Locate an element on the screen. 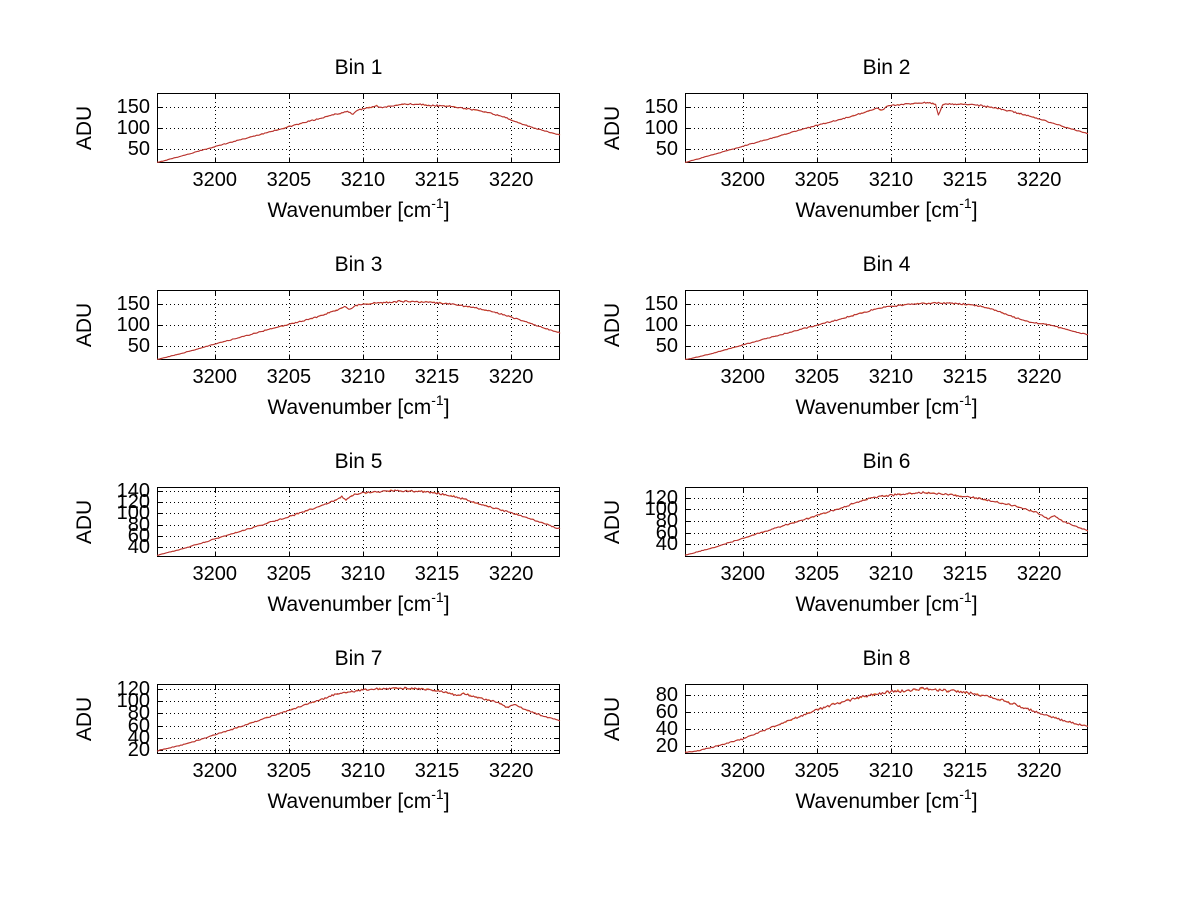  subplot-title: Bin 7 is located at coordinates (358, 658).